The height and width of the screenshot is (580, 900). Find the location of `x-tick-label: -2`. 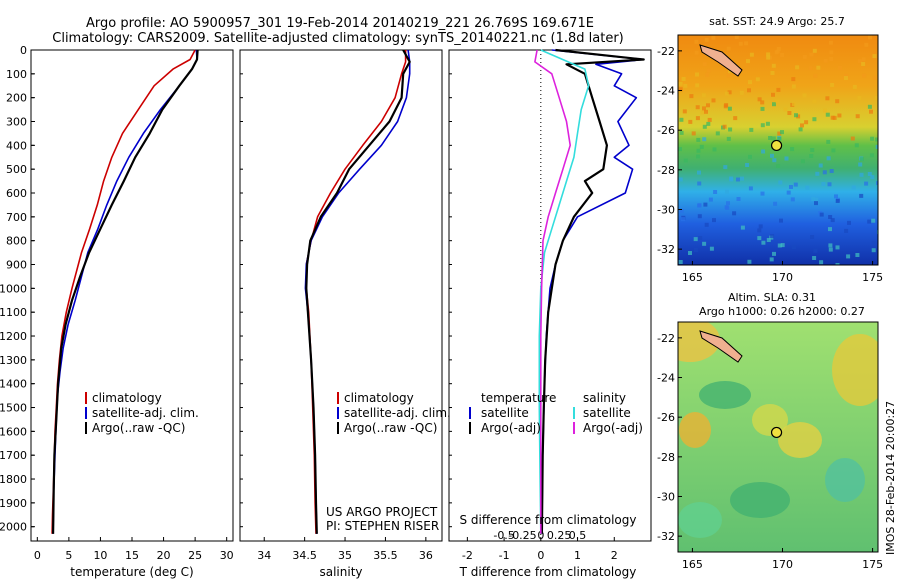

x-tick-label: -2 is located at coordinates (467, 555).